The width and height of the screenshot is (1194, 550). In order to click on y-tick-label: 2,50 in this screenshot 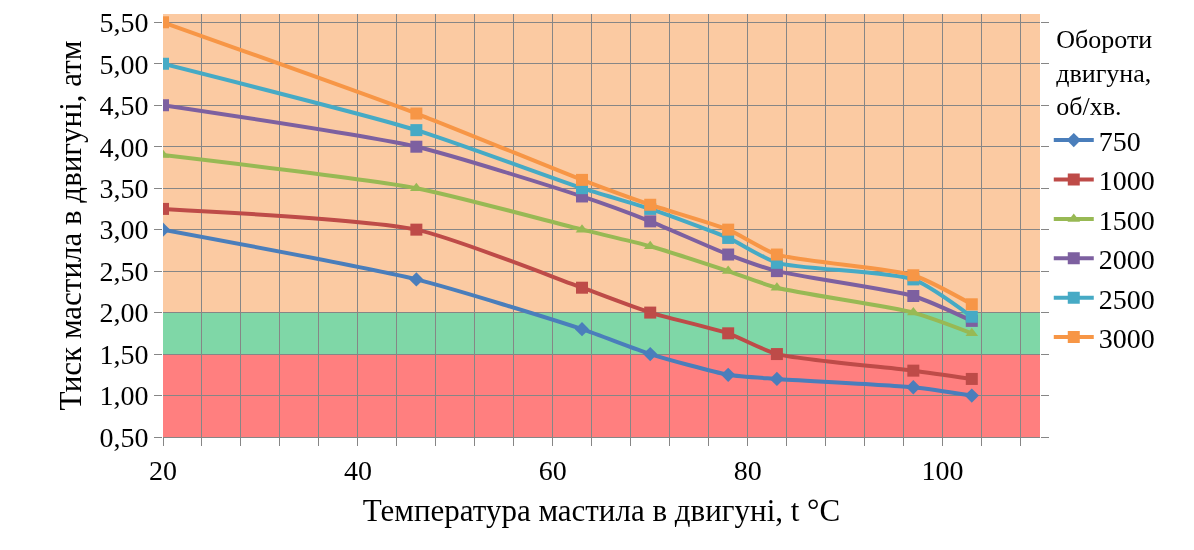, I will do `click(124, 271)`.